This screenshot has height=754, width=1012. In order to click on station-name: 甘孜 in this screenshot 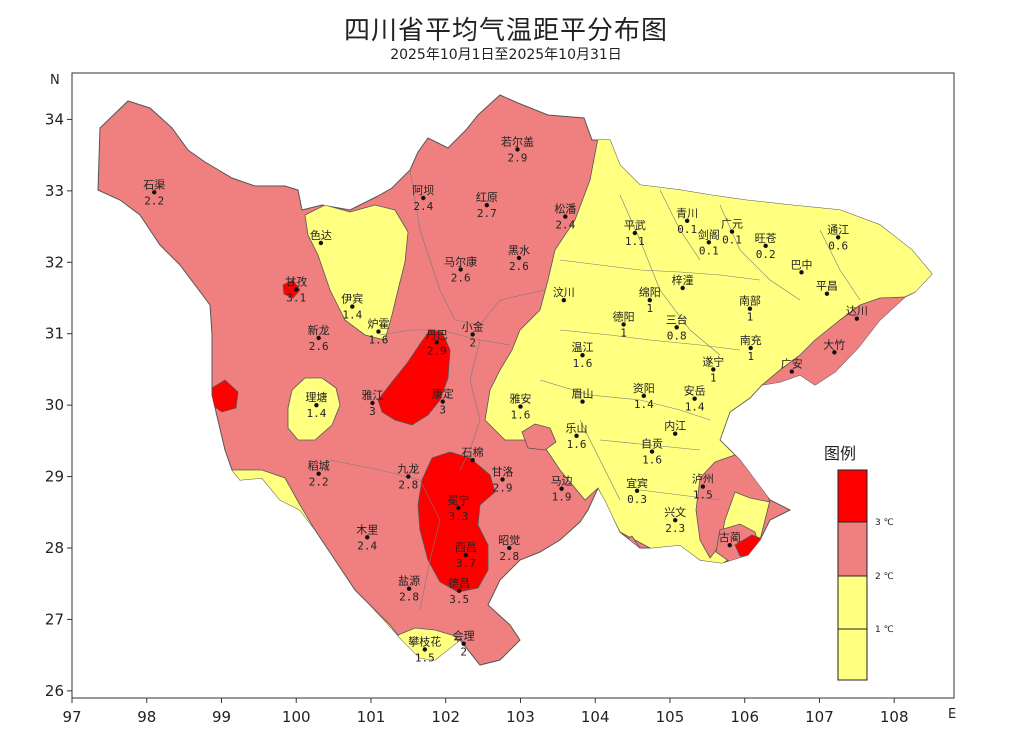, I will do `click(296, 281)`.